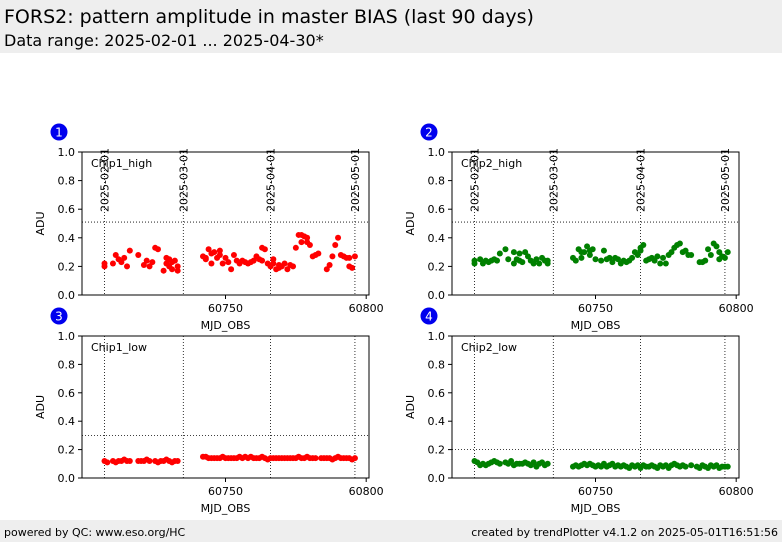 This screenshot has height=542, width=782. Describe the element at coordinates (595, 308) in the screenshot. I see `x-tick-label: 60750` at that location.